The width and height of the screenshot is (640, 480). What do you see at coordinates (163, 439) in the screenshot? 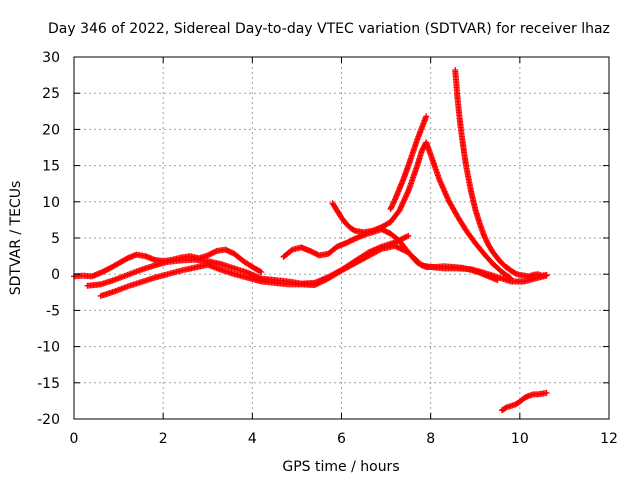
I see `x-tick-label: 2` at bounding box center [163, 439].